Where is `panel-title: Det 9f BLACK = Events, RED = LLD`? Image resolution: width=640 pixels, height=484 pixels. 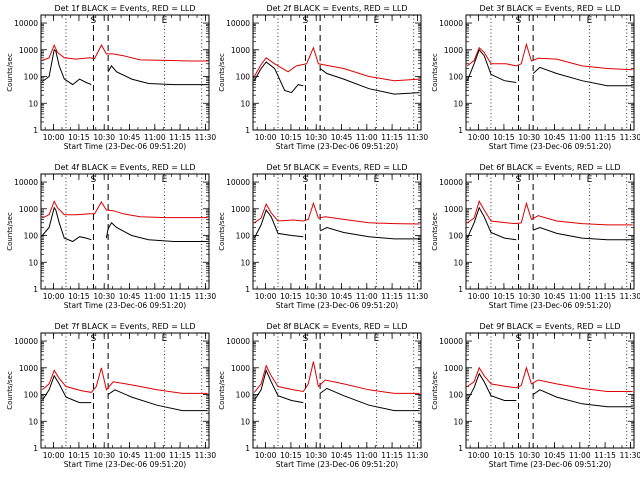
panel-title: Det 9f BLACK = Events, RED = LLD is located at coordinates (549, 326).